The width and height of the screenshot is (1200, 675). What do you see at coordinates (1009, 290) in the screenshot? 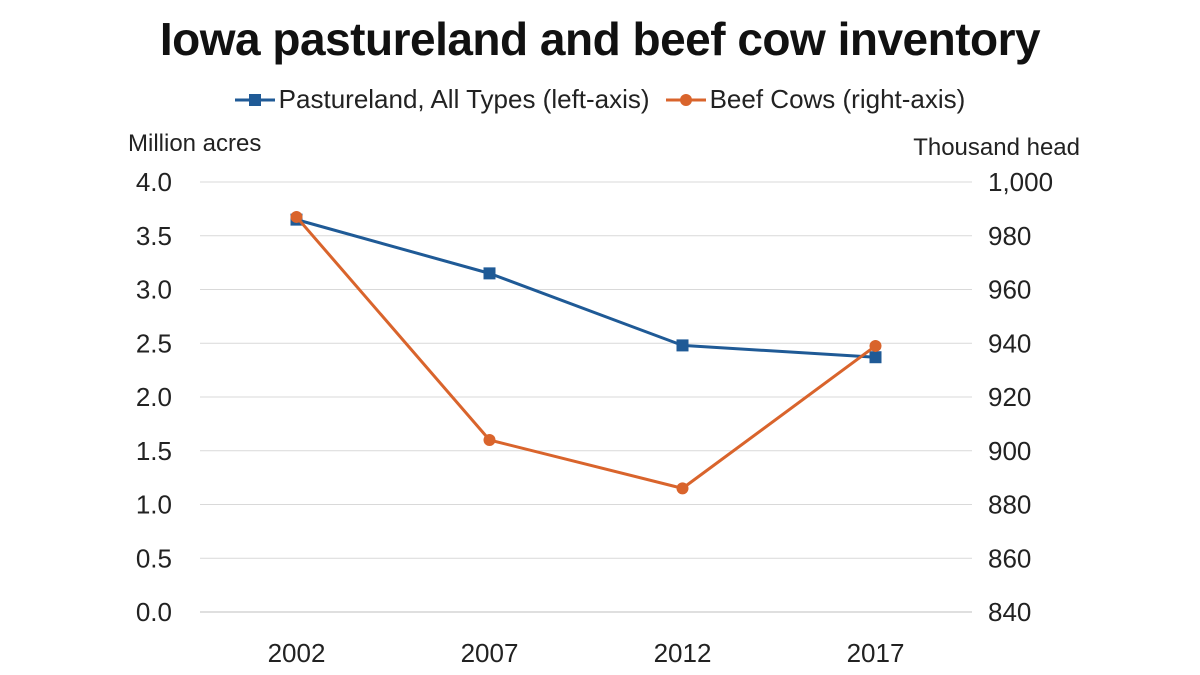
I see `y-right-tick-label: 960` at bounding box center [1009, 290].